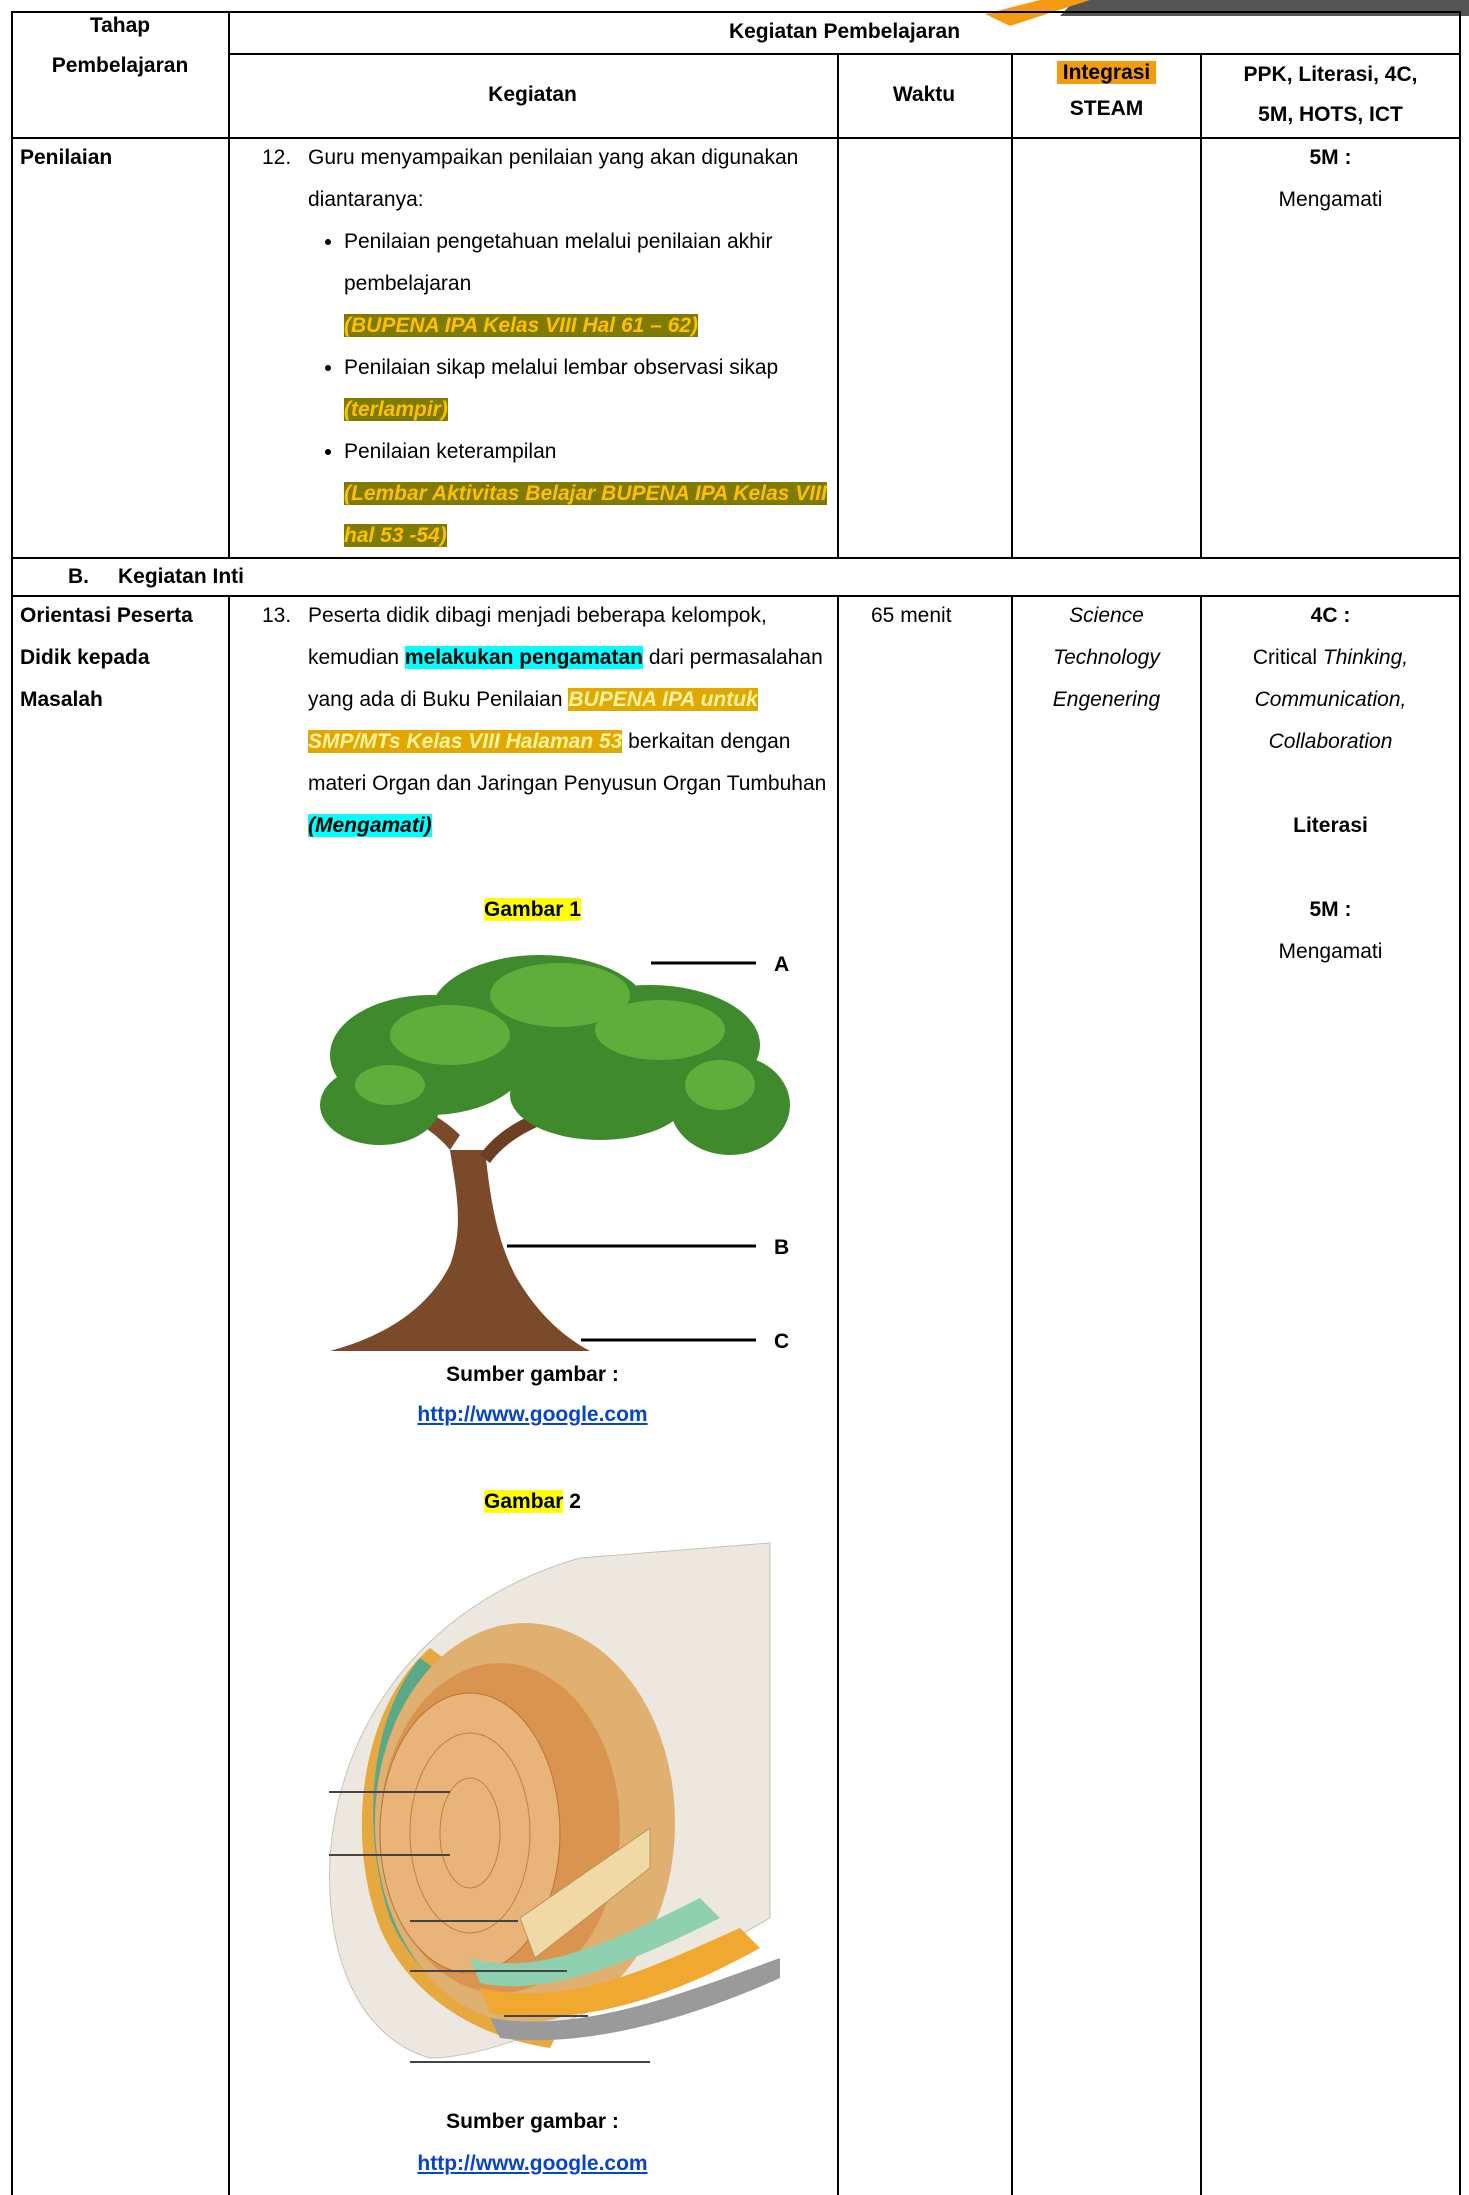  What do you see at coordinates (66, 157) in the screenshot?
I see `stage: Penilaian` at bounding box center [66, 157].